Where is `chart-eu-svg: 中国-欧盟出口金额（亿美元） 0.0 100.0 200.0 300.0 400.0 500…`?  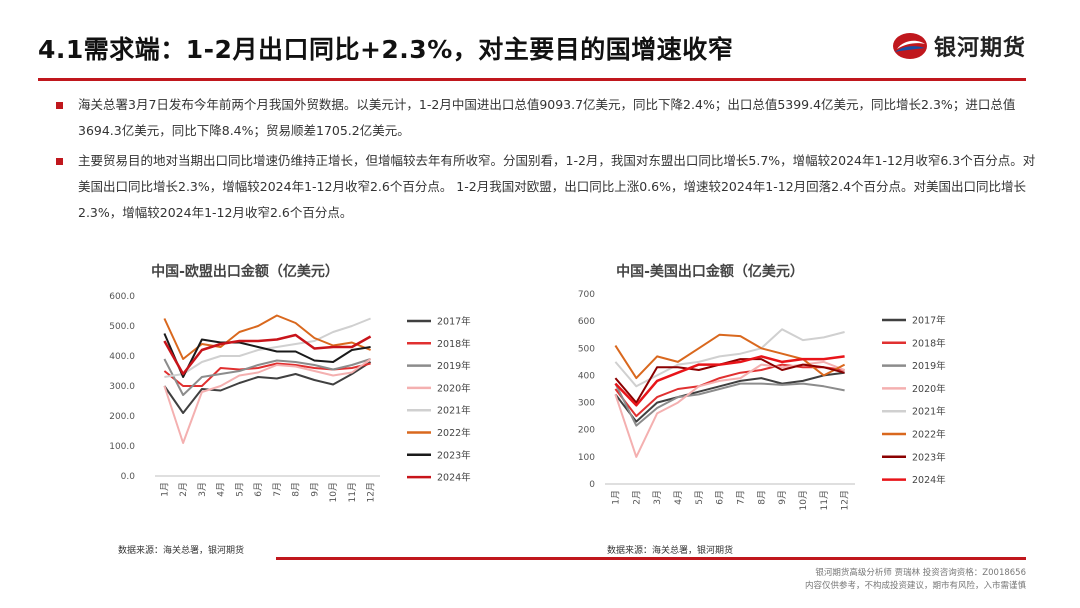
chart-eu-svg: 中国-欧盟出口金额（亿美元） 0.0 100.0 200.0 300.0 400.0 500… is located at coordinates (290, 382).